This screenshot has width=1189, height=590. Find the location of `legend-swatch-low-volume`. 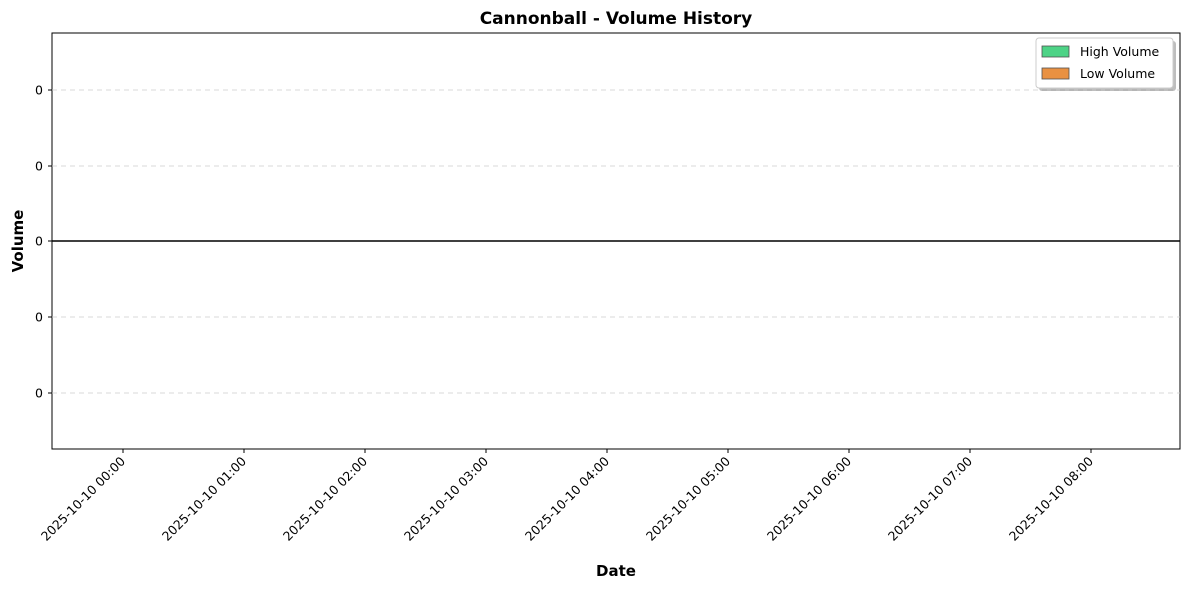

legend-swatch-low-volume is located at coordinates (1055, 73).